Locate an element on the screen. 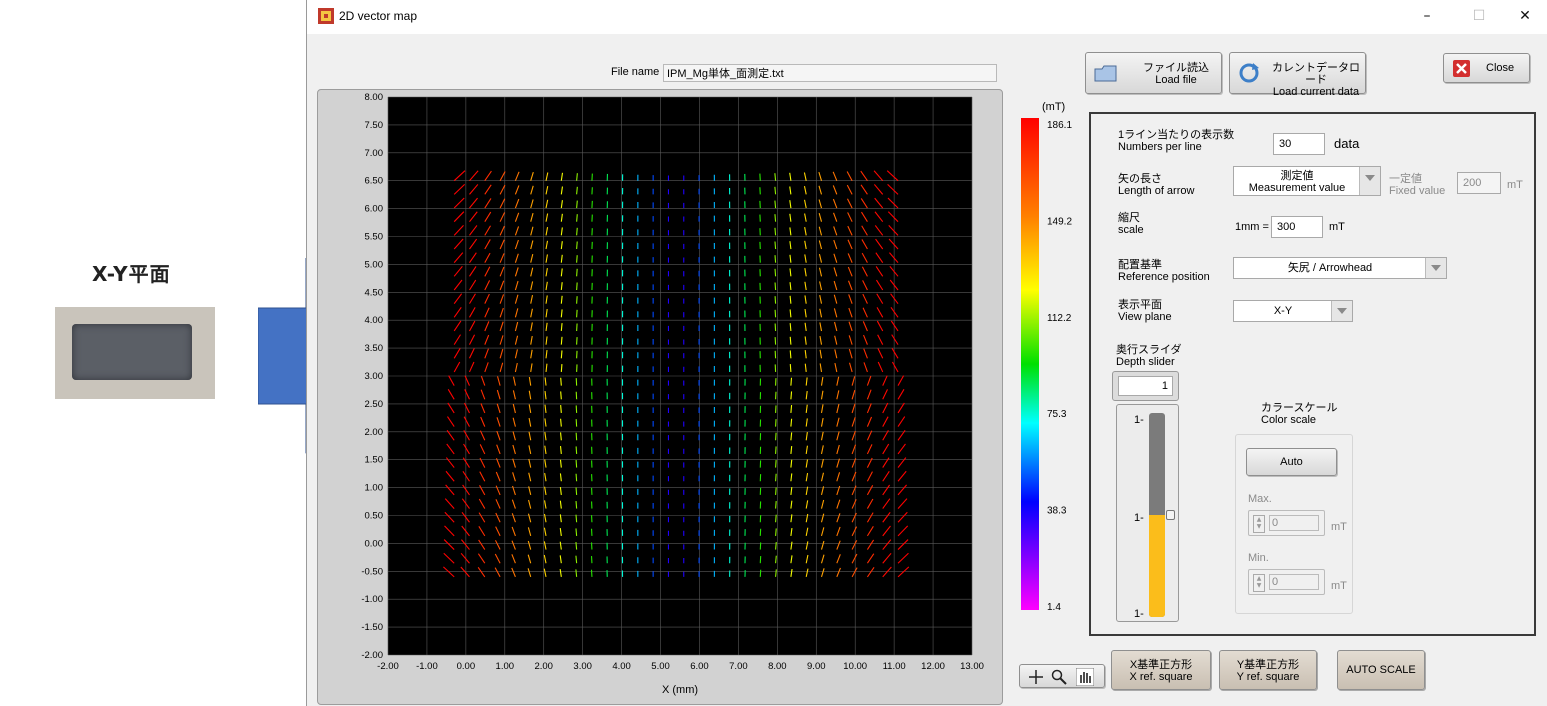 The width and height of the screenshot is (1547, 706). arrow-length-dropdown: 測定値 Measurement value is located at coordinates (1307, 181).